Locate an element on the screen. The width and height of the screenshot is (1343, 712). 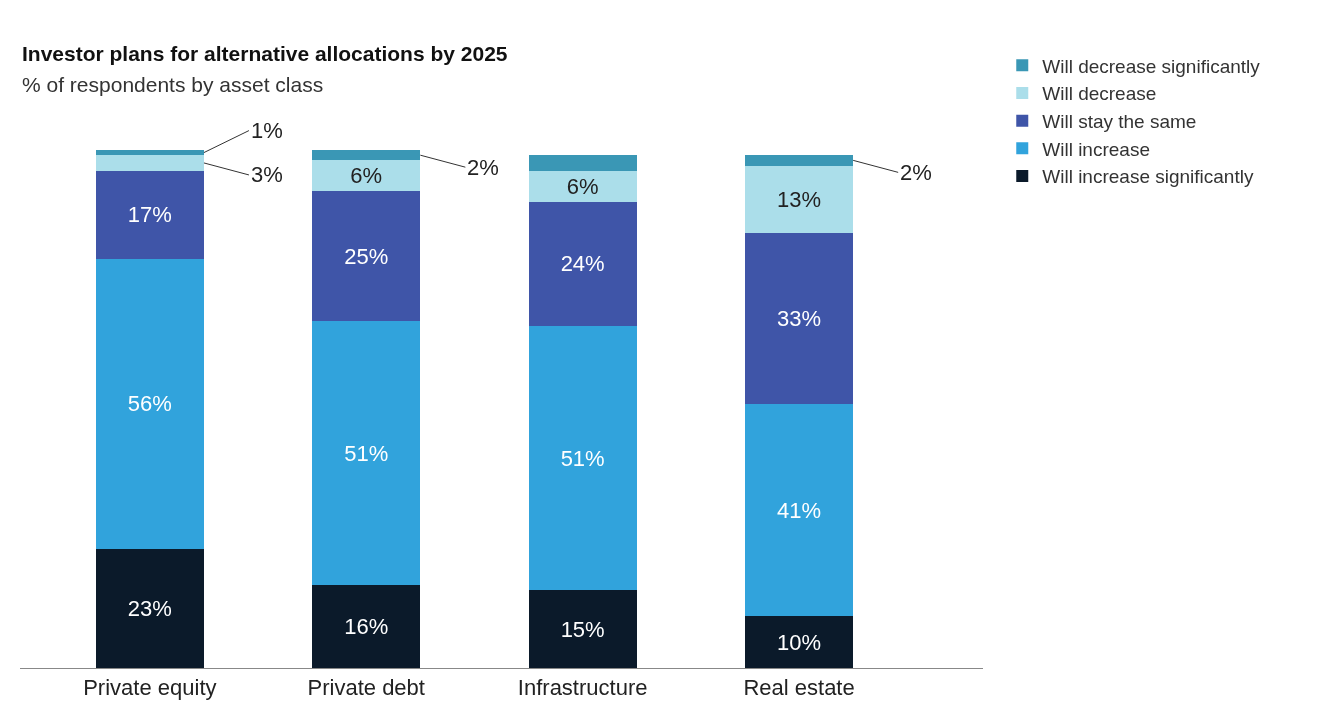
x-tick-label: Real estate is located at coordinates (799, 688).